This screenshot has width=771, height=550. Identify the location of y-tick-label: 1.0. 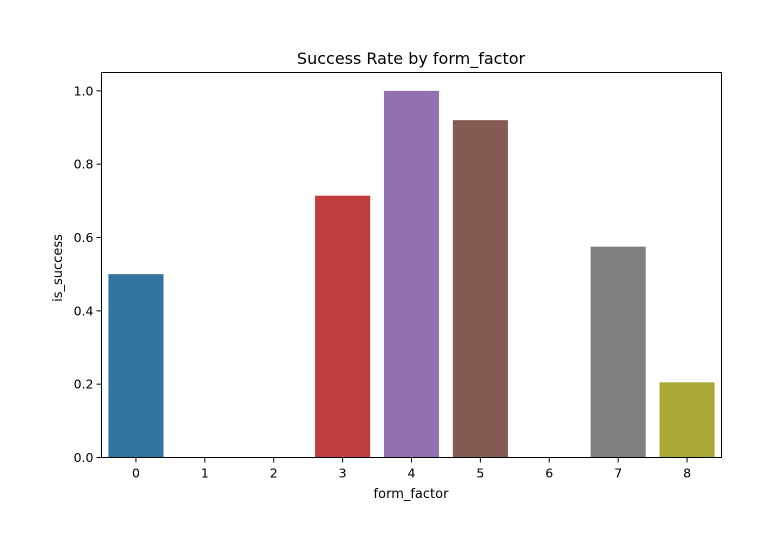
(84, 90).